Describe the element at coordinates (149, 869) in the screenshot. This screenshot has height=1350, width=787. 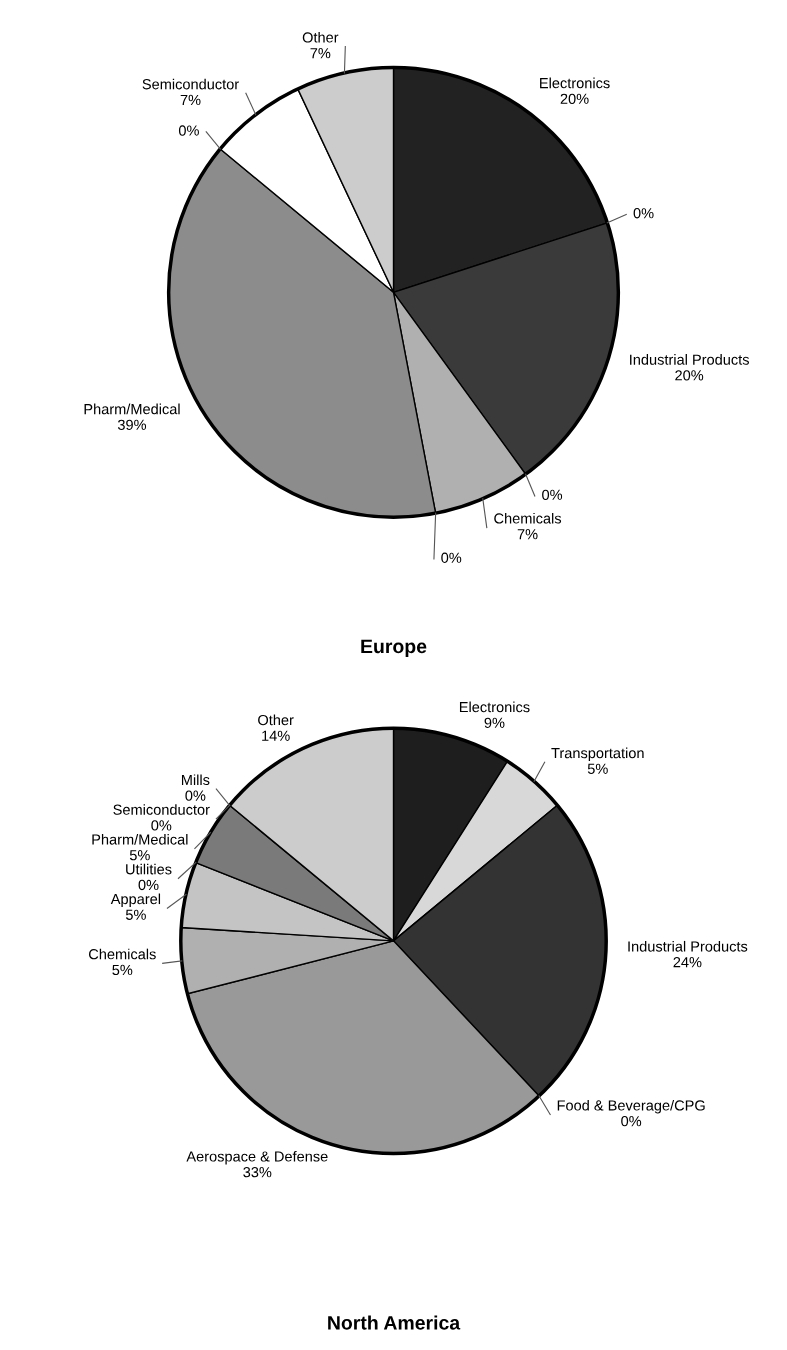
I see `legend-label: Utilities` at that location.